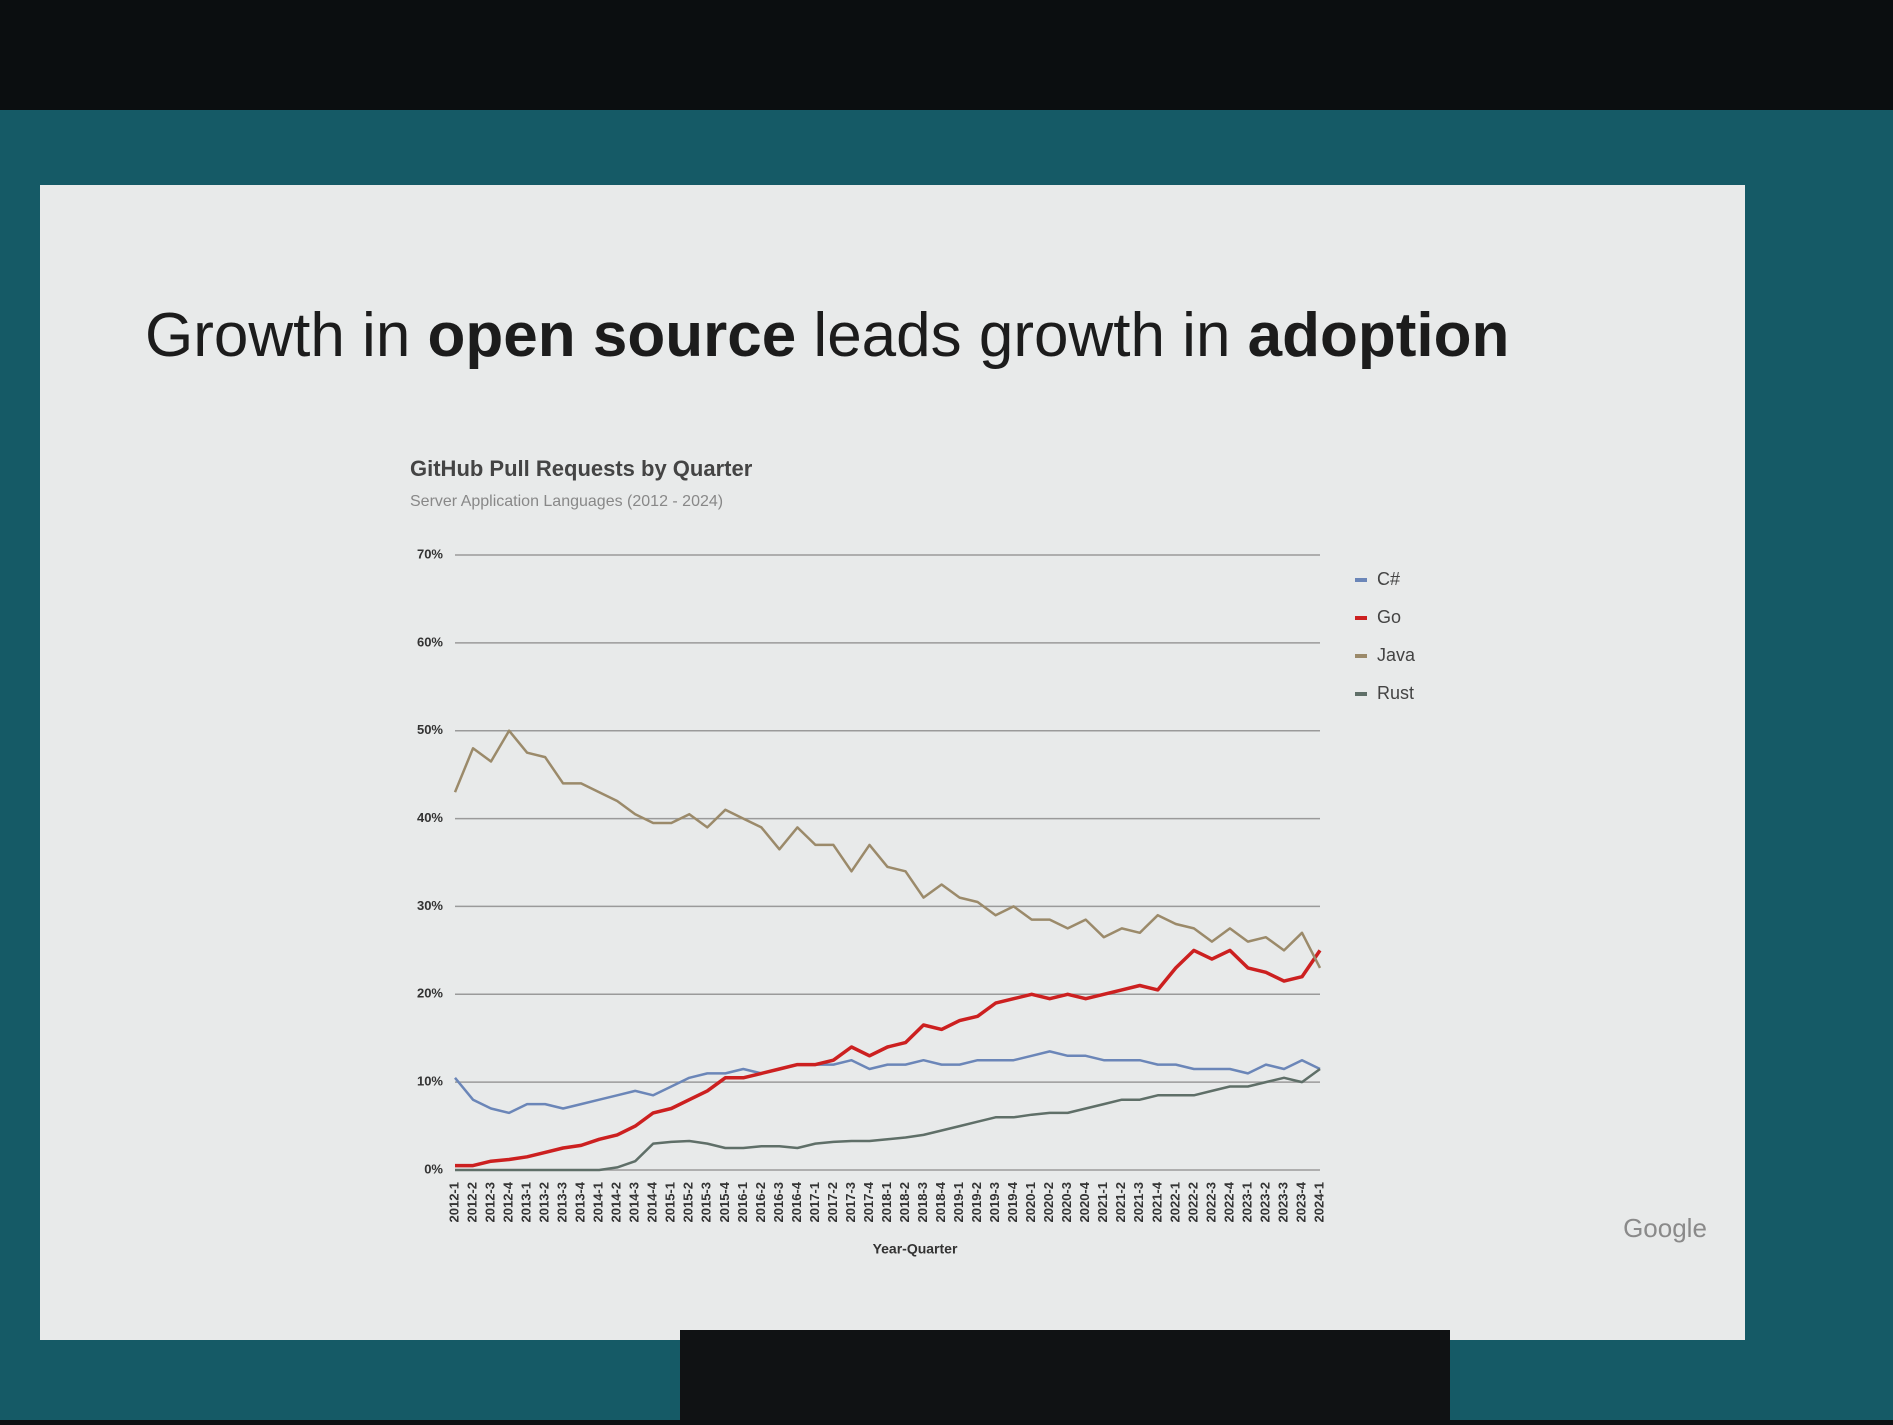 The image size is (1893, 1425). I want to click on title-part: leads growth in, so click(1021, 335).